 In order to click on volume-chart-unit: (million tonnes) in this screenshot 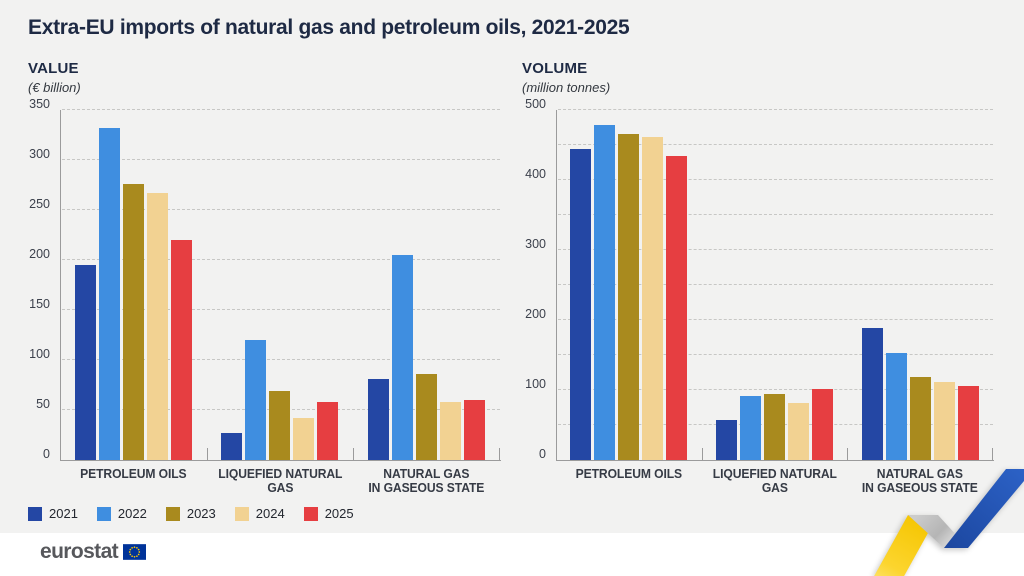, I will do `click(566, 87)`.